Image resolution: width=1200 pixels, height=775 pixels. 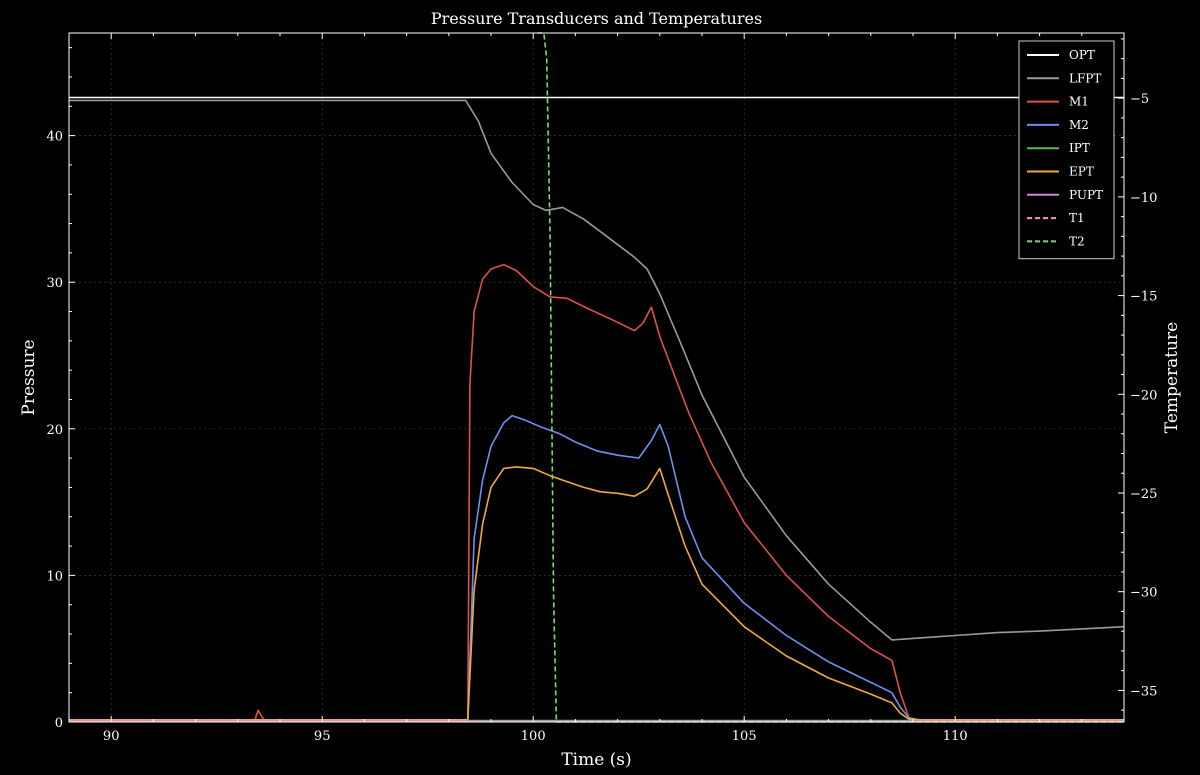 I want to click on y-tick-label: 20, so click(x=54, y=430).